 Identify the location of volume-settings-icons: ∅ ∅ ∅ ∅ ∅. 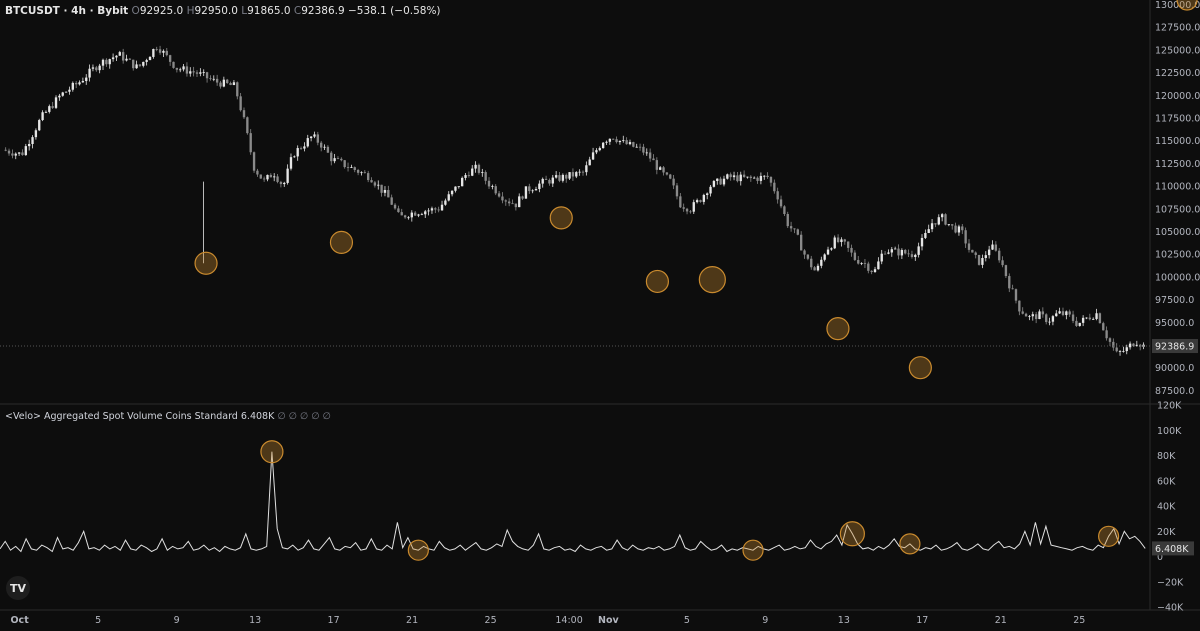
(304, 416).